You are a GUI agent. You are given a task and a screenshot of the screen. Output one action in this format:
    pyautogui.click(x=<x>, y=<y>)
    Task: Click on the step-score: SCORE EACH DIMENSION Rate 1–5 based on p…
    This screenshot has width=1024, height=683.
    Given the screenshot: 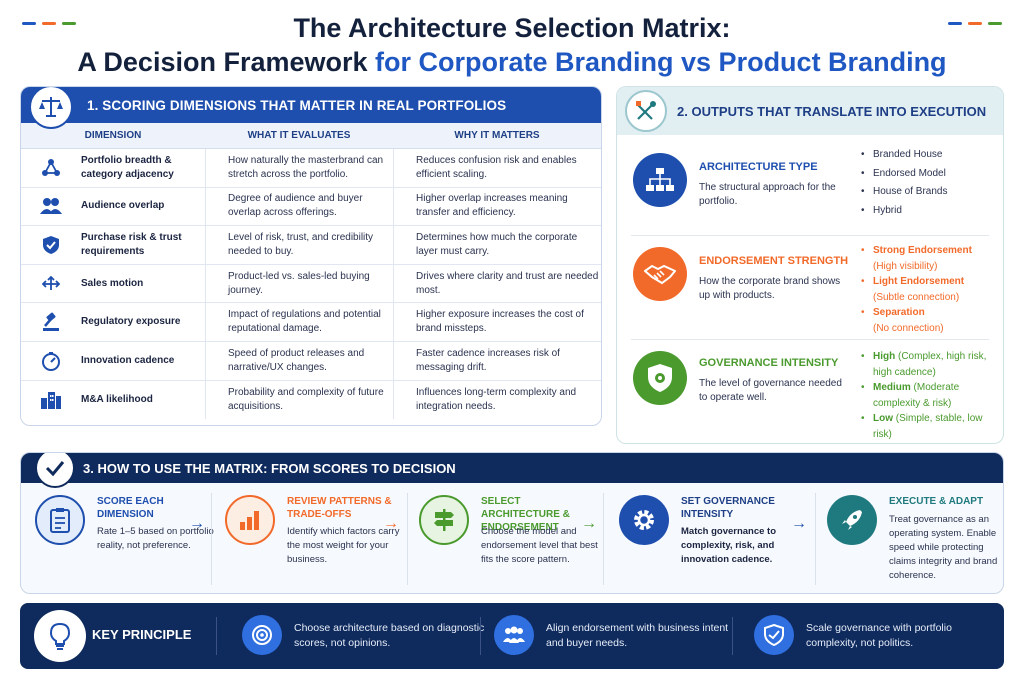 What is the action you would take?
    pyautogui.click(x=119, y=539)
    